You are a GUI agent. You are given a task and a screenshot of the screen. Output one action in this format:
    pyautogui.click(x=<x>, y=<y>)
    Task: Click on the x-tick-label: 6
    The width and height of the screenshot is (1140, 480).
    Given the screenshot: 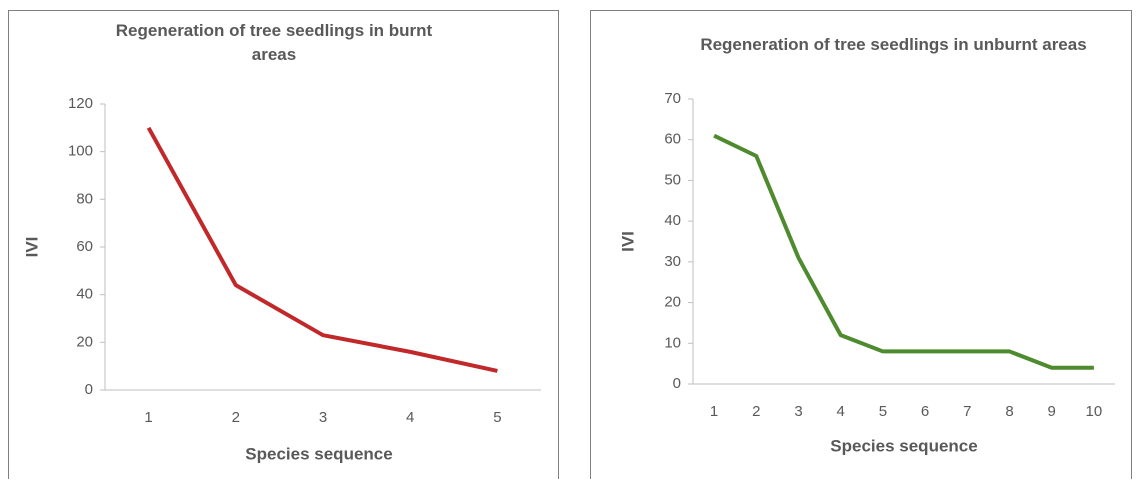 What is the action you would take?
    pyautogui.click(x=925, y=411)
    